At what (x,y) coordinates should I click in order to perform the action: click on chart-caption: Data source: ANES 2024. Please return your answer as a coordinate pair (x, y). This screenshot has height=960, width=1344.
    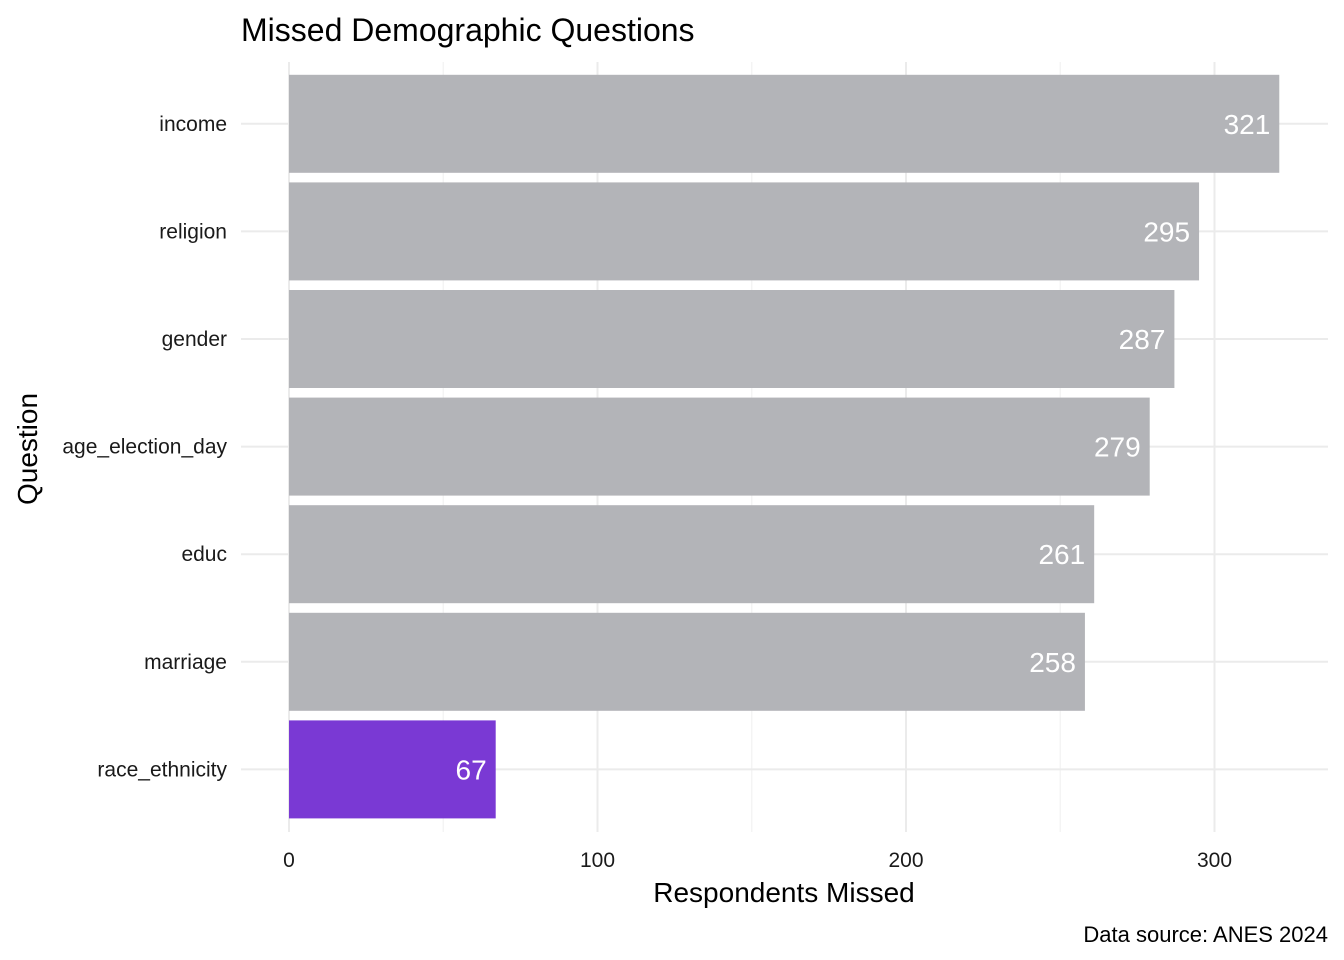
    Looking at the image, I should click on (1205, 934).